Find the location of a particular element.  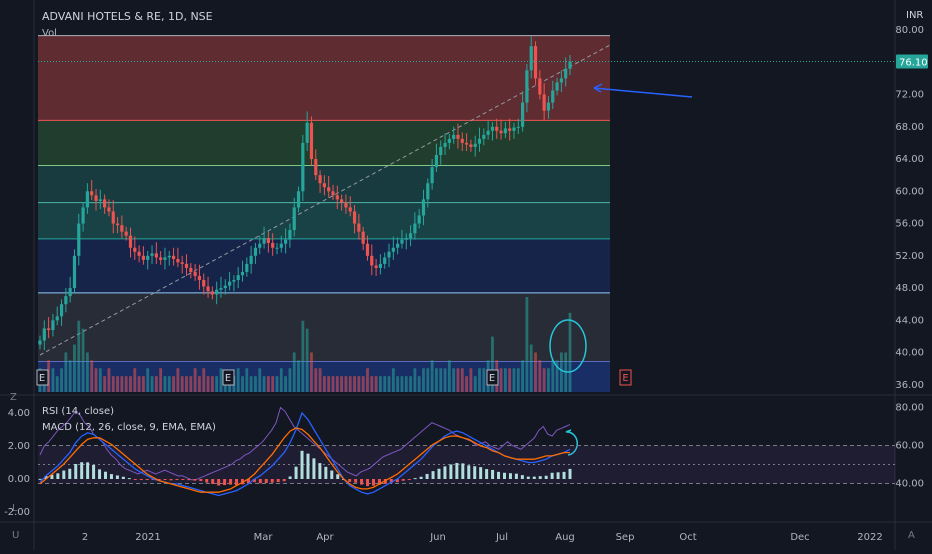

macd-label: MACD (12, 26, close, 9, EMA, EMA) is located at coordinates (129, 427).